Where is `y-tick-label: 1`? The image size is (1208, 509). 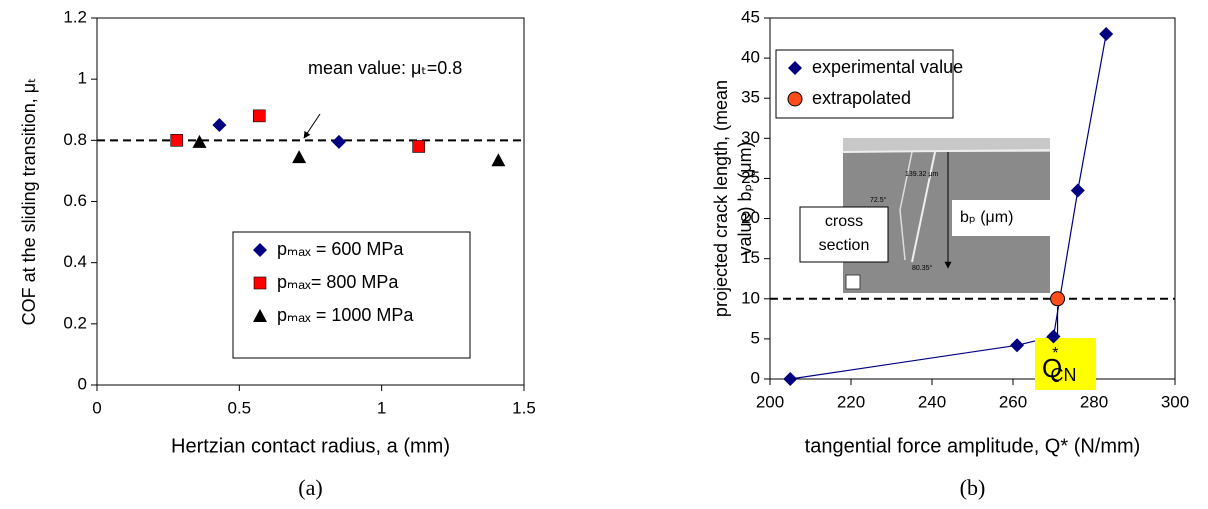
y-tick-label: 1 is located at coordinates (82, 78).